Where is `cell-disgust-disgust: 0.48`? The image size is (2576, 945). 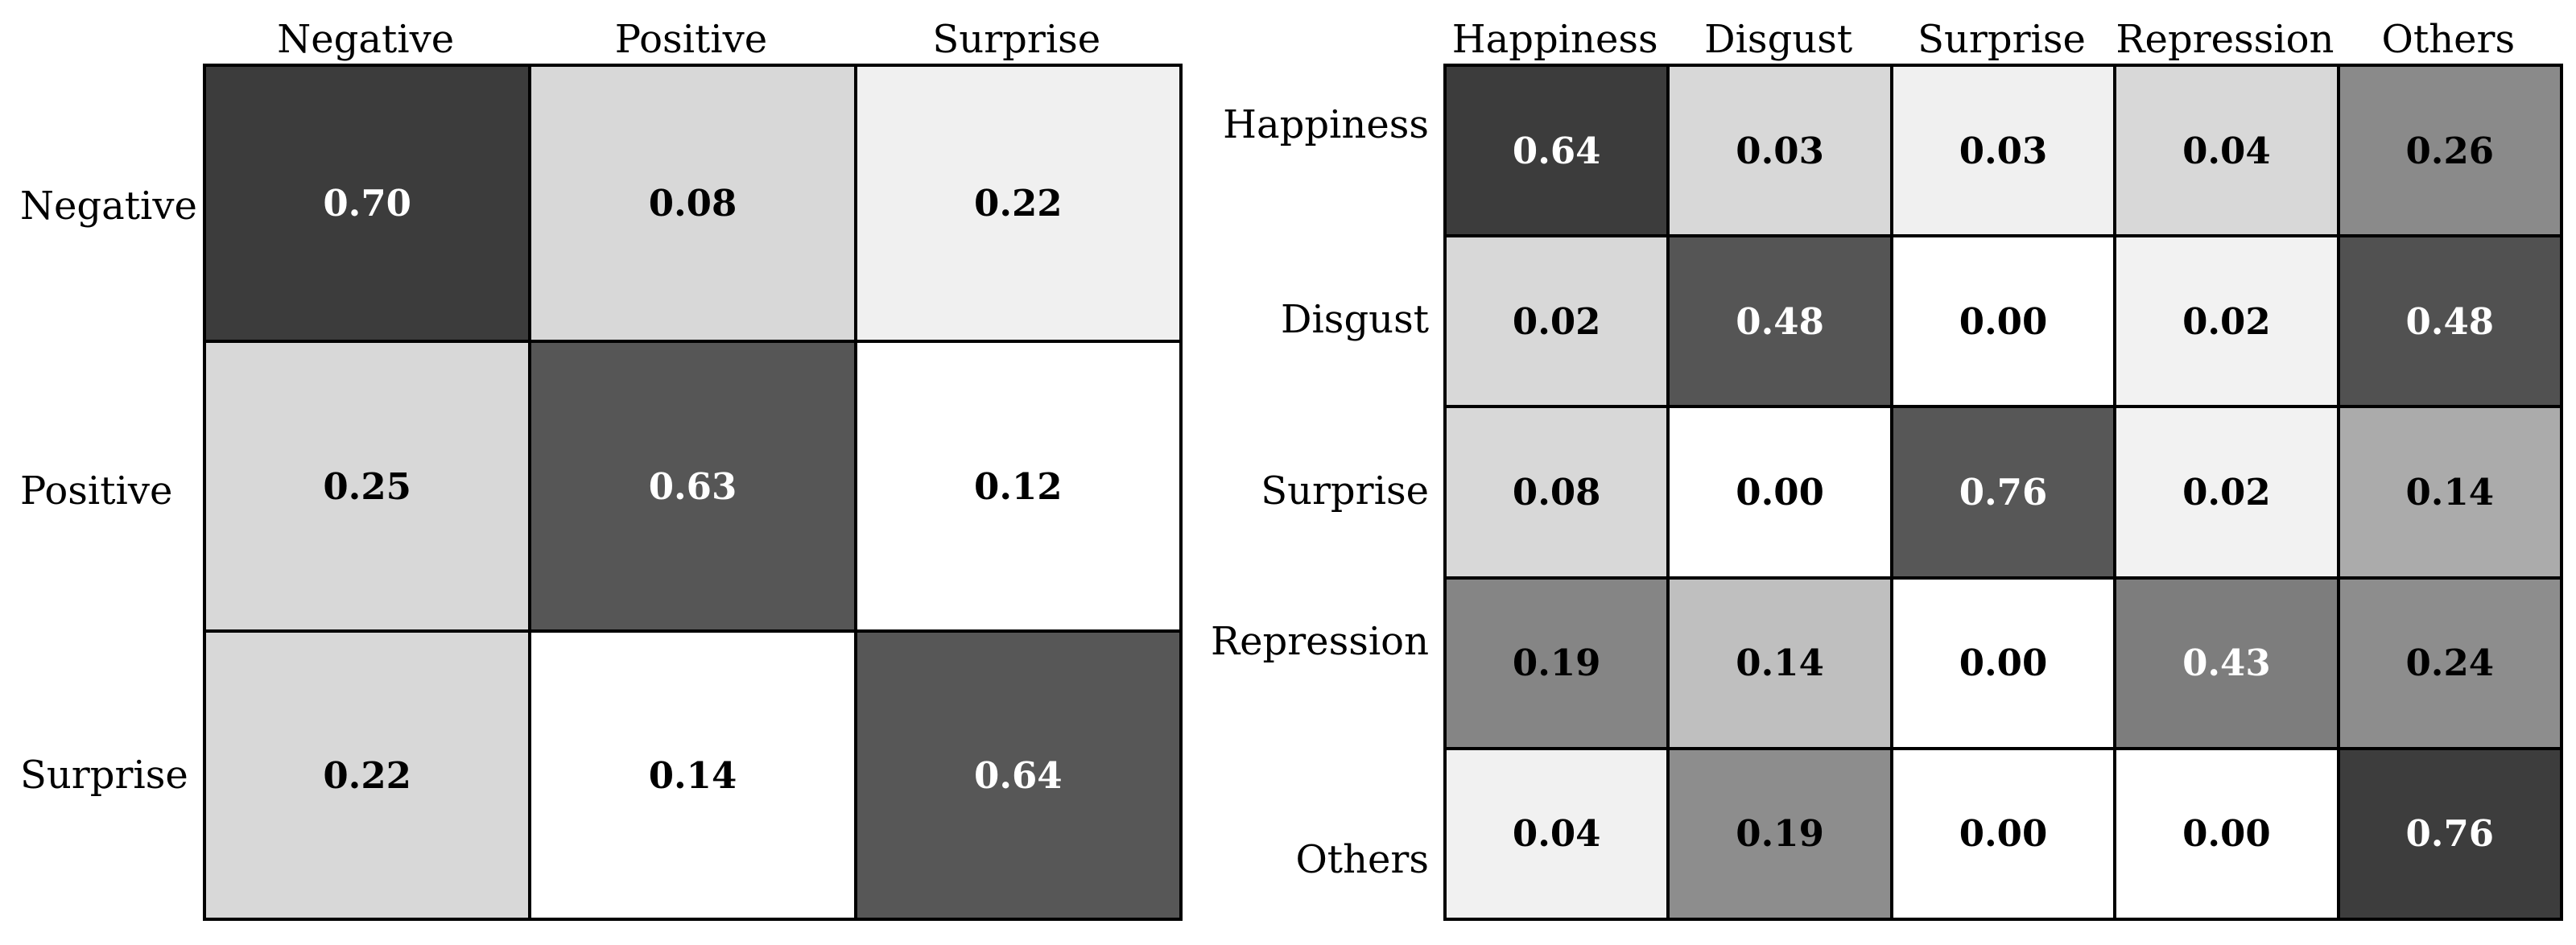 cell-disgust-disgust: 0.48 is located at coordinates (1780, 321).